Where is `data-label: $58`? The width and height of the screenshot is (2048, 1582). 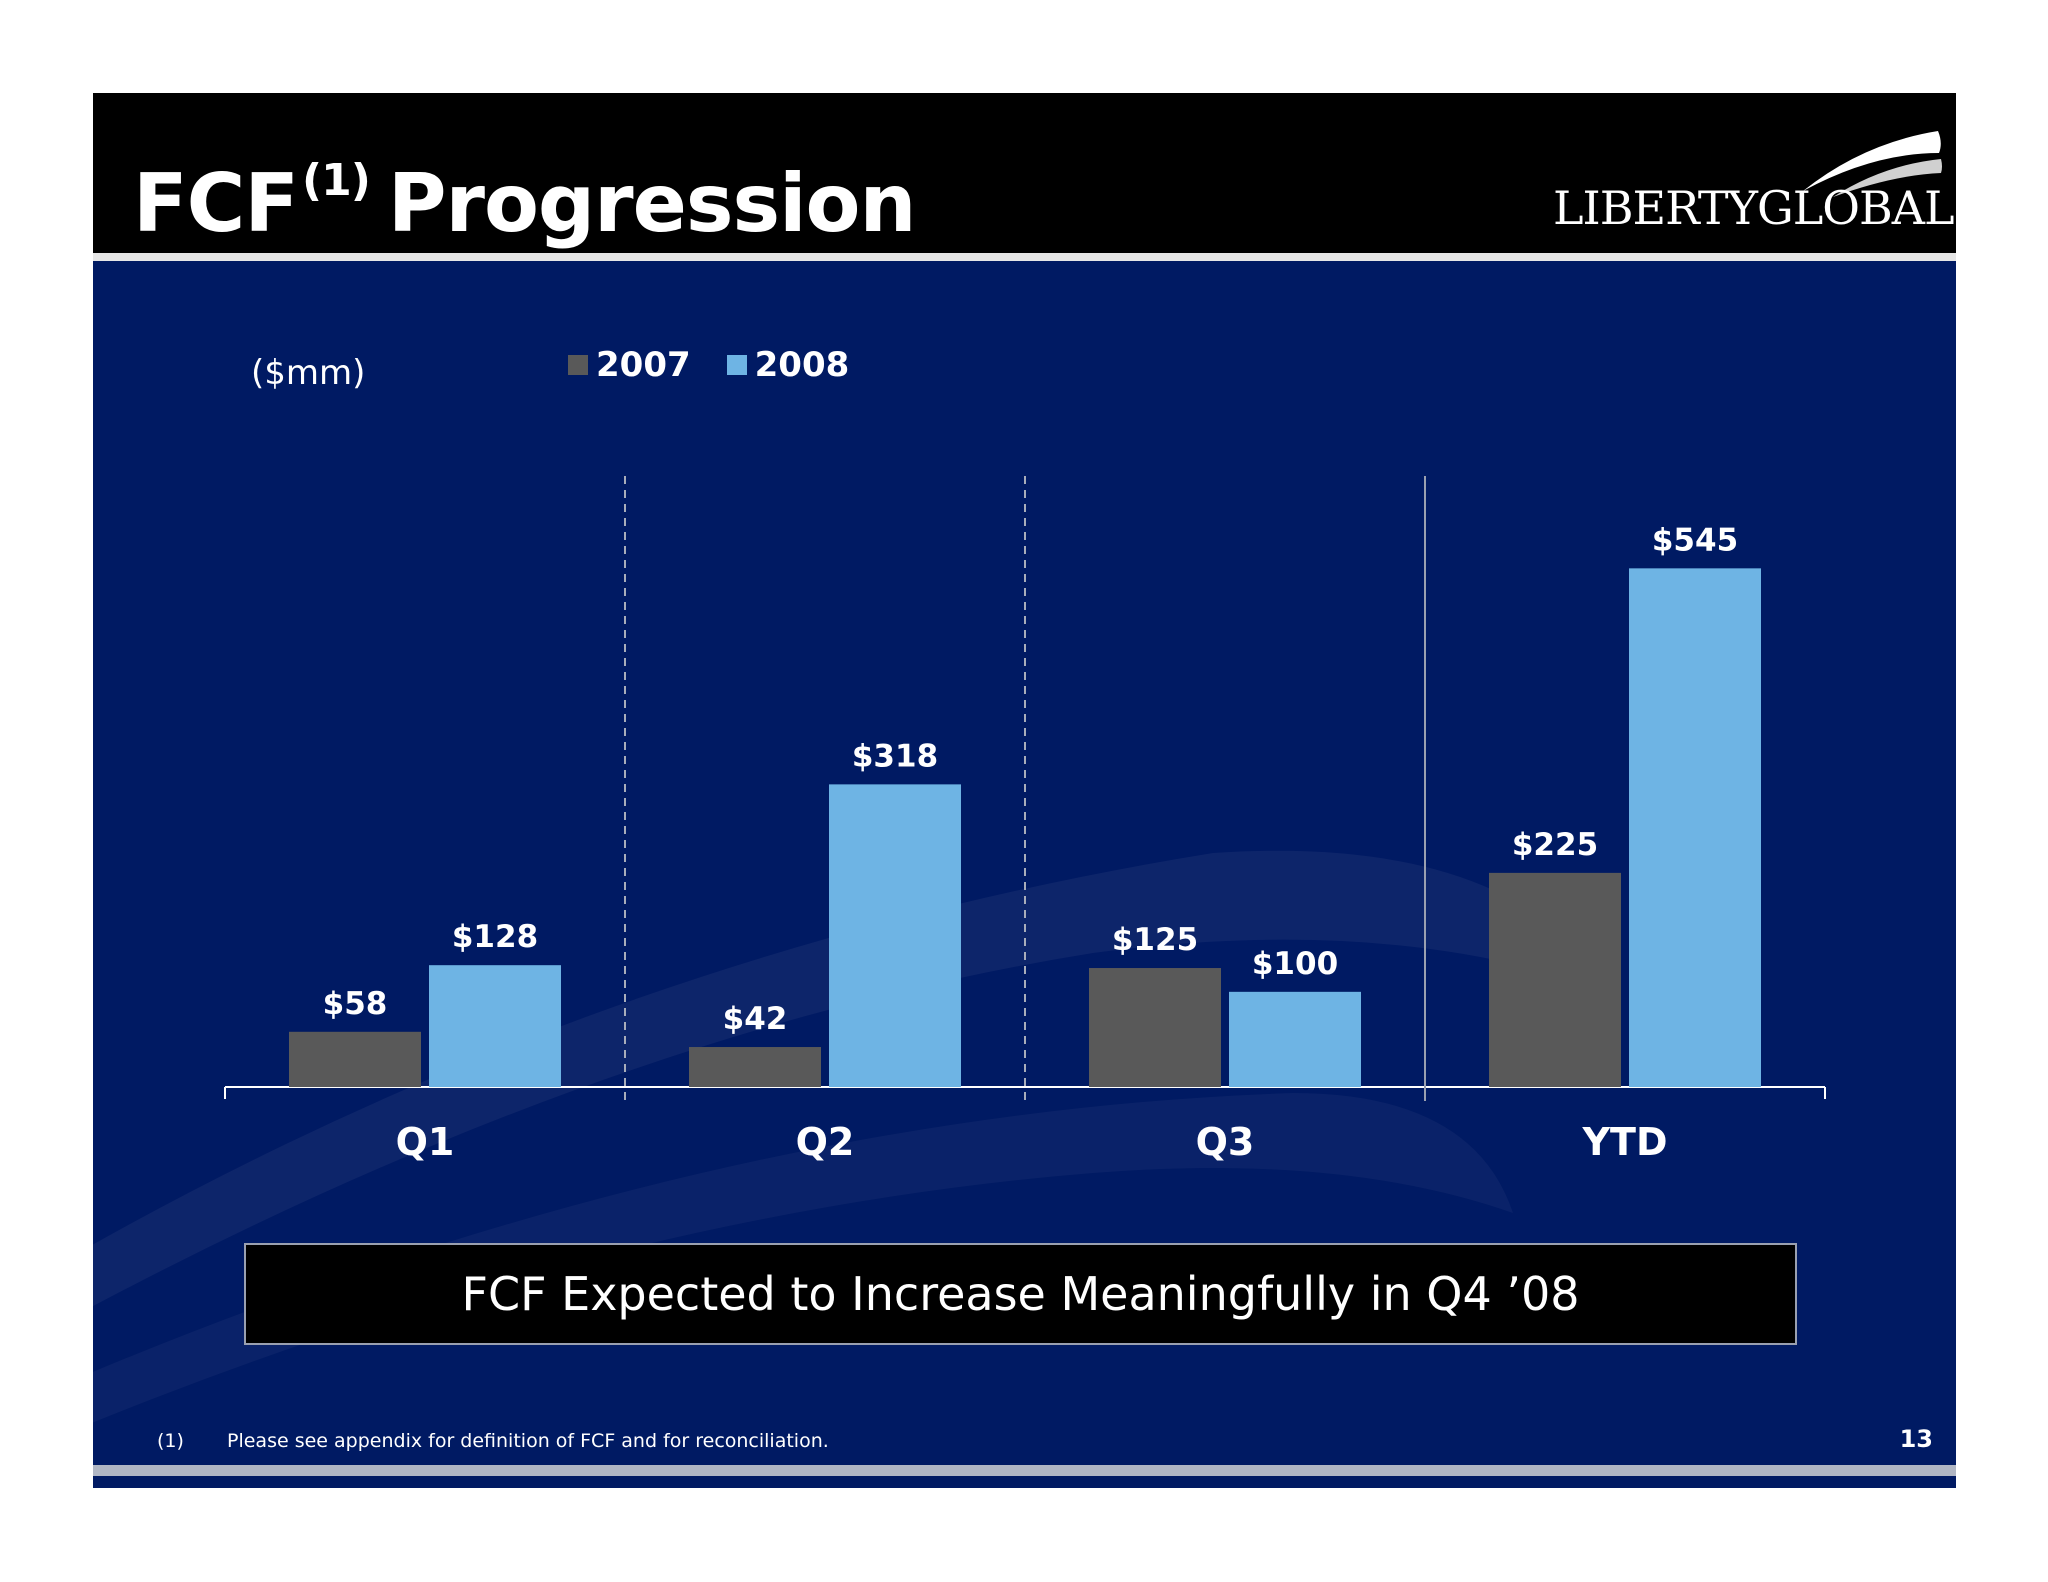 data-label: $58 is located at coordinates (355, 1004).